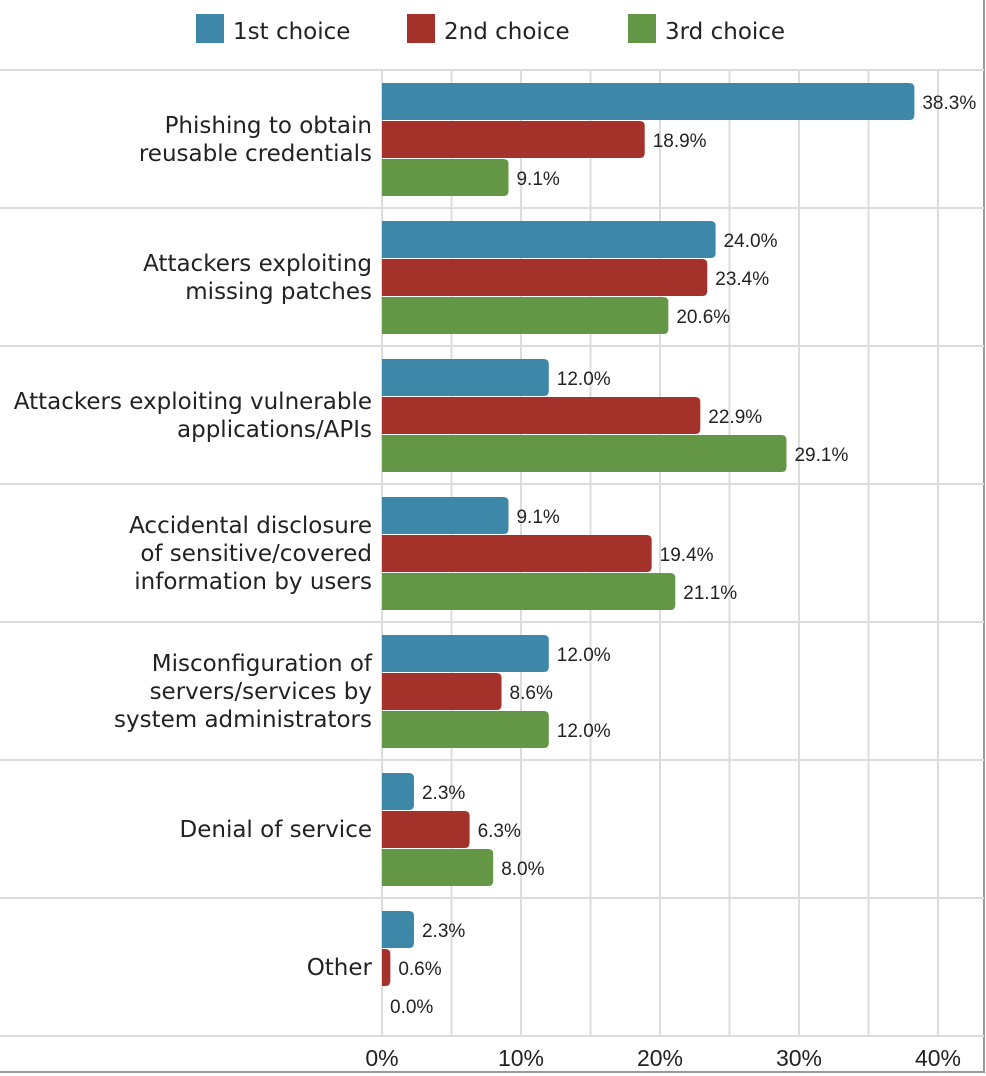 The image size is (986, 1076). I want to click on legend-label-3: 3rd choice, so click(725, 32).